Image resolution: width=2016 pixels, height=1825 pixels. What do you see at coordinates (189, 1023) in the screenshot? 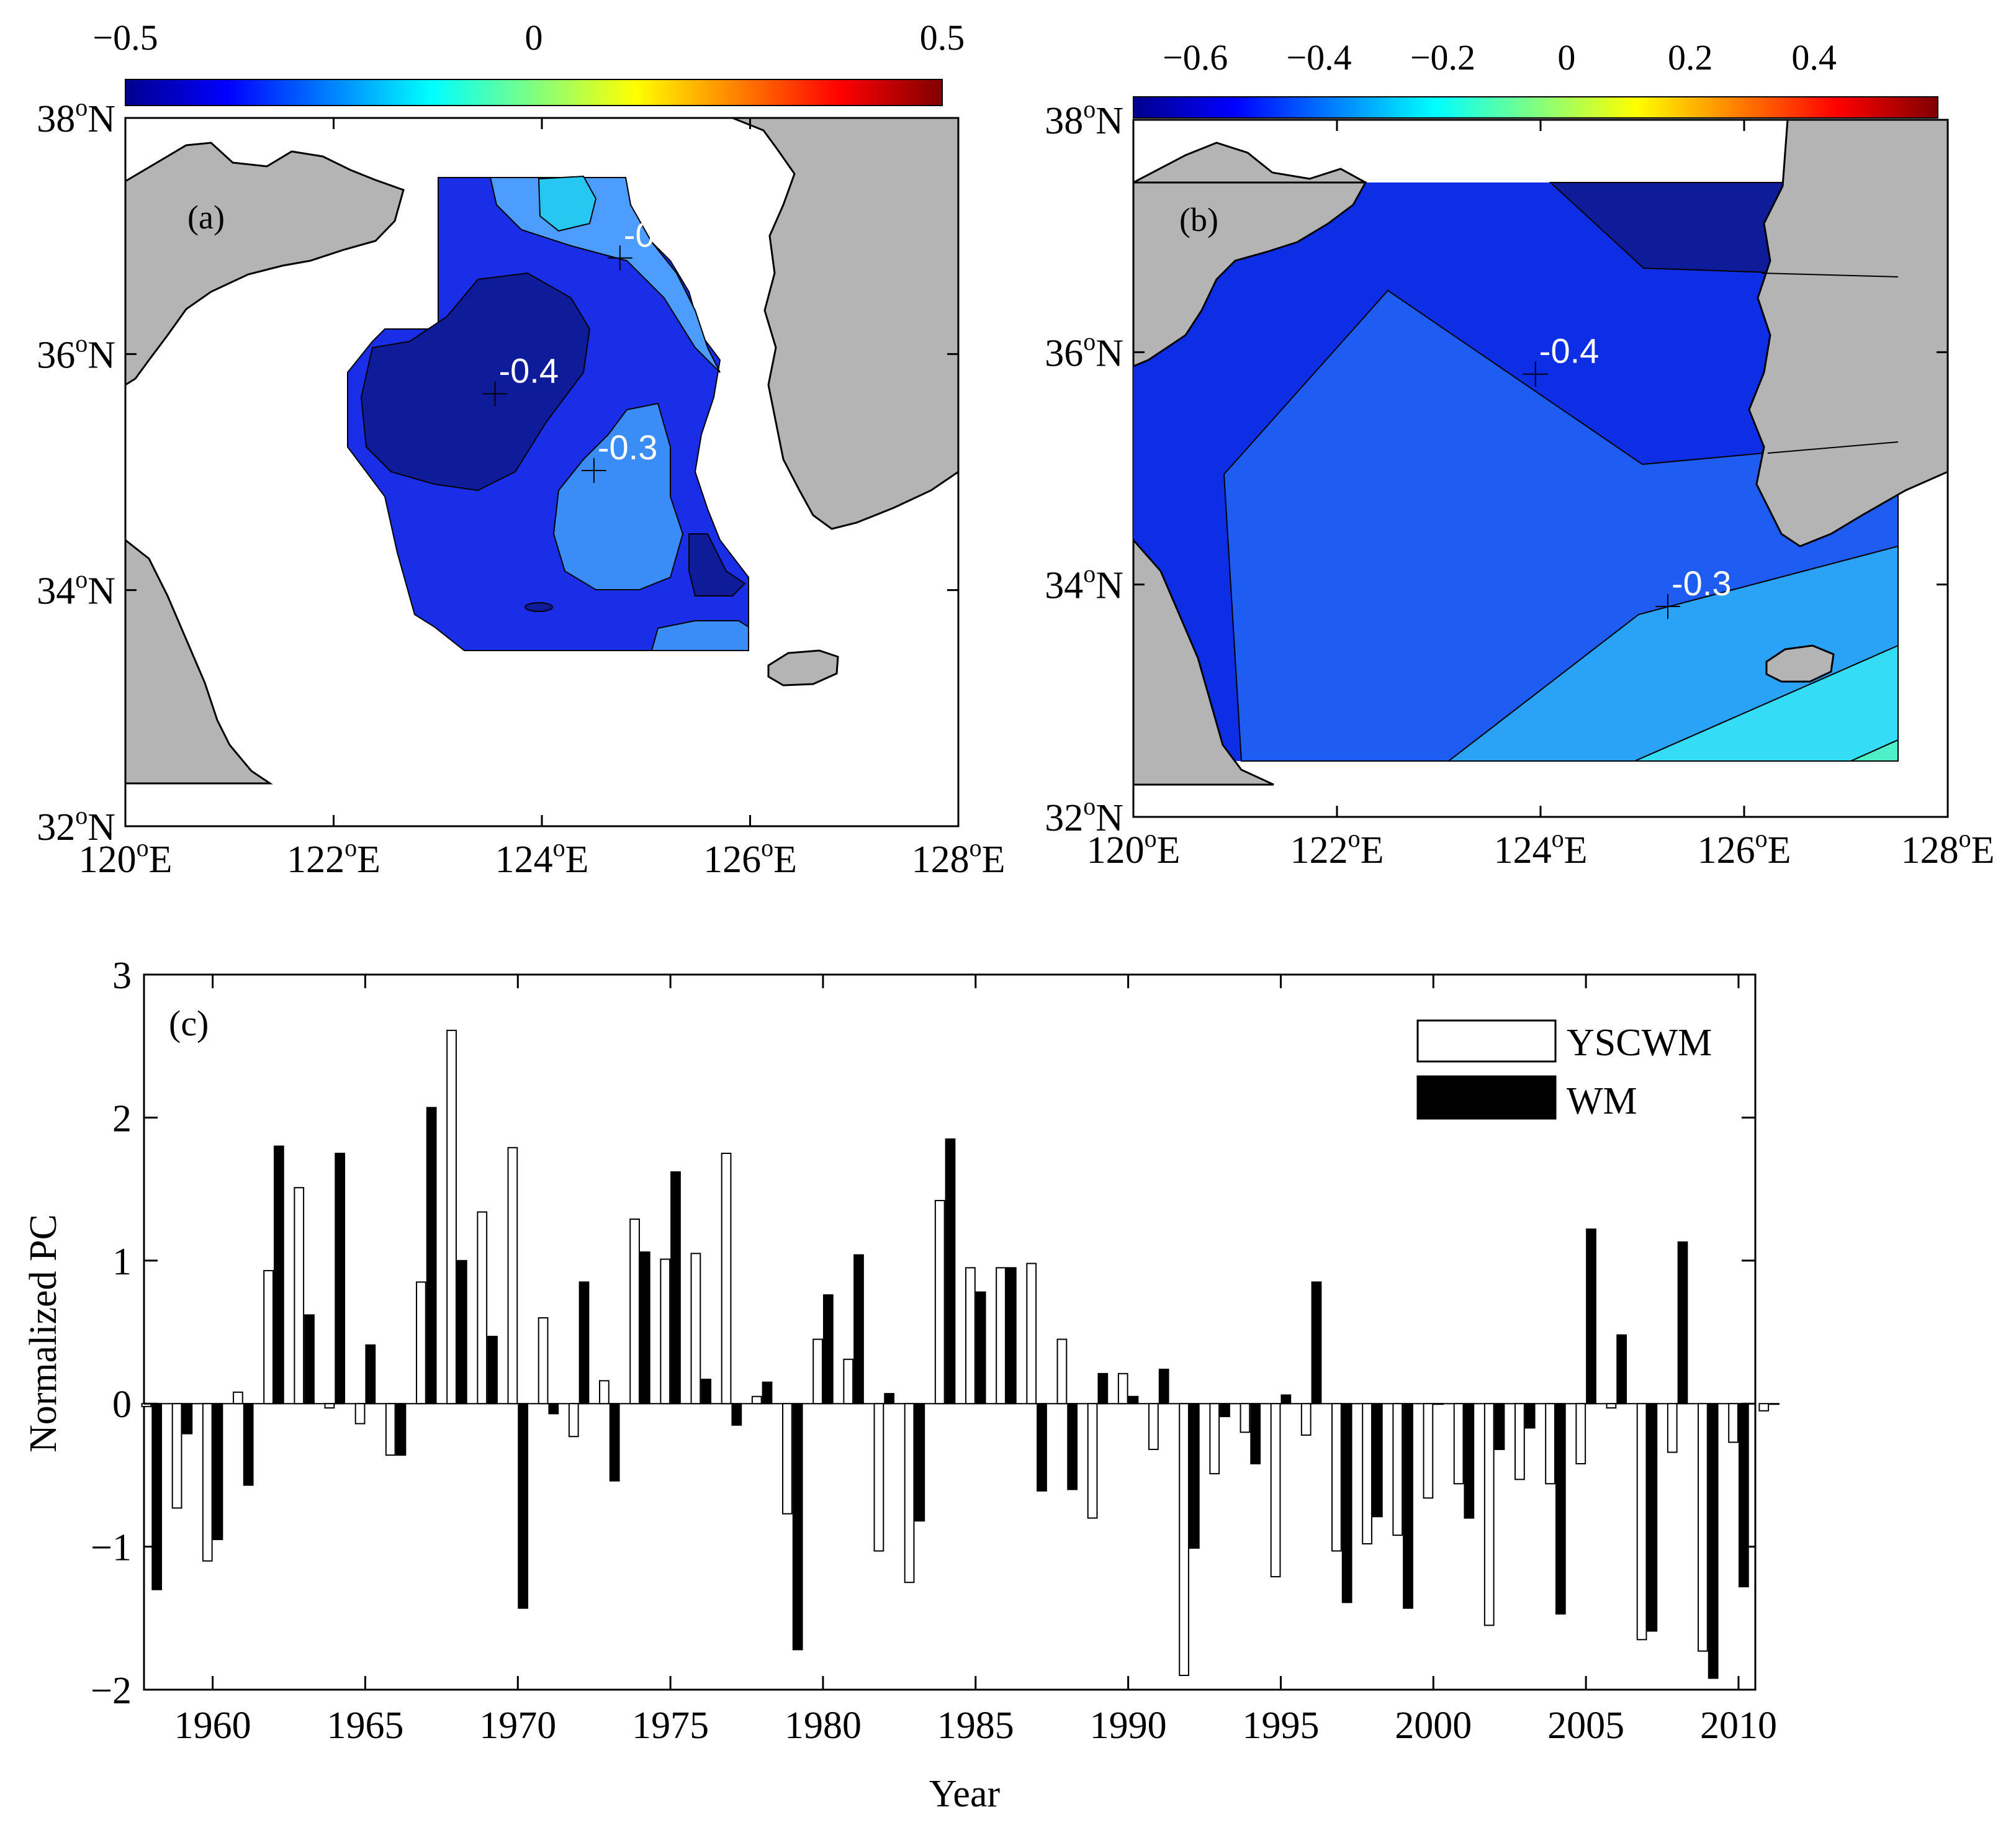
I see `panel-label-c: (c)` at bounding box center [189, 1023].